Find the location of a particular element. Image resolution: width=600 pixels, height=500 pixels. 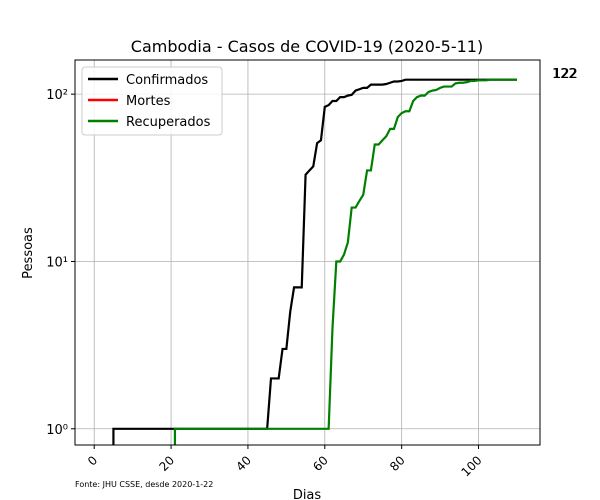

legend-label-mortes: Mortes is located at coordinates (148, 101).